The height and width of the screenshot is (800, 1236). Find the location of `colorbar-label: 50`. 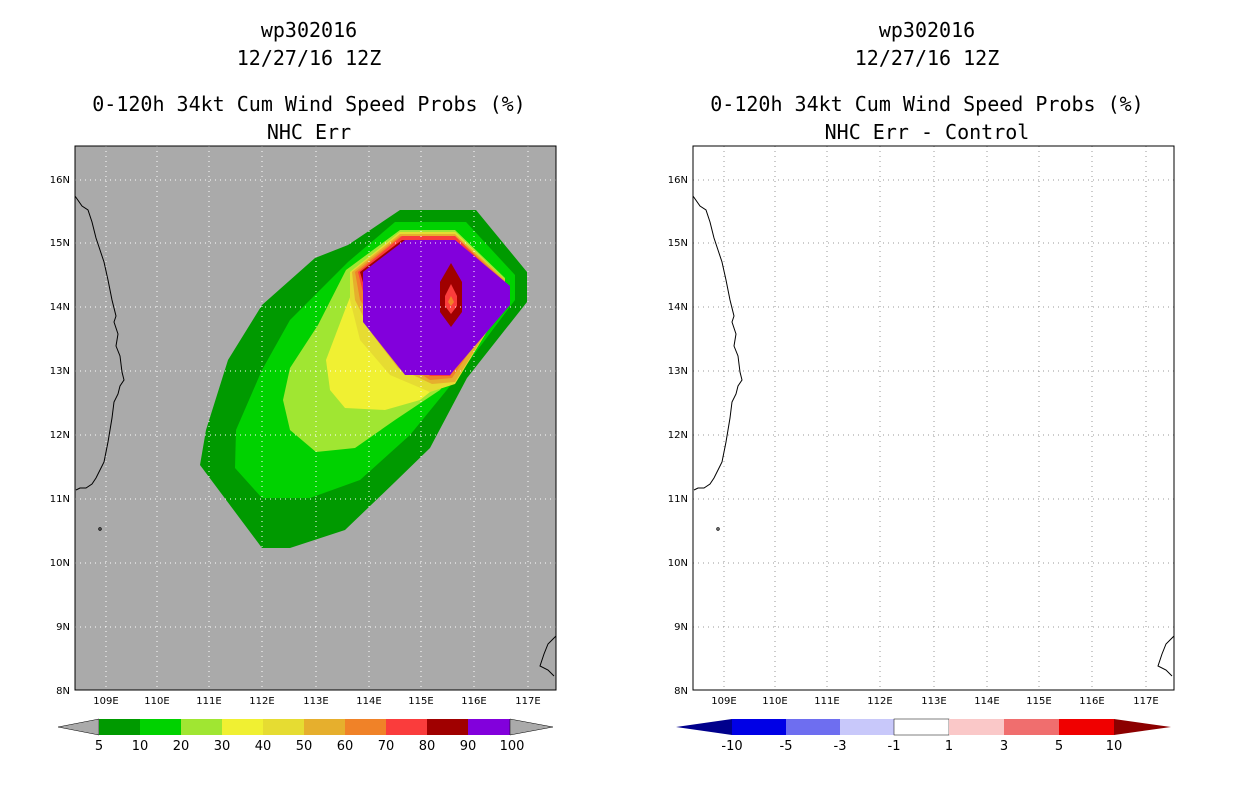

colorbar-label: 50 is located at coordinates (304, 746).